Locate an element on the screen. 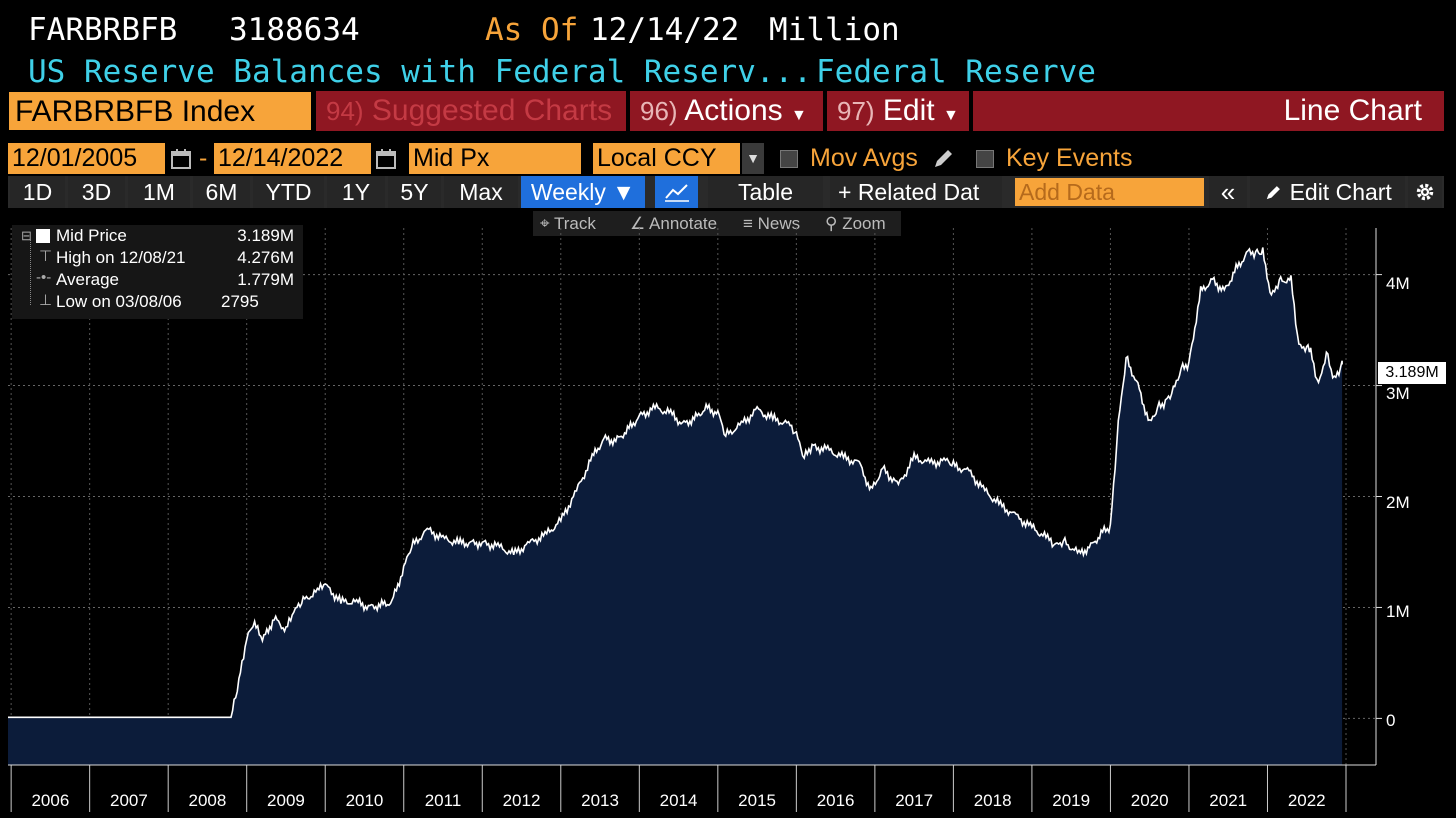  x-tick-label: 2011 is located at coordinates (443, 800).